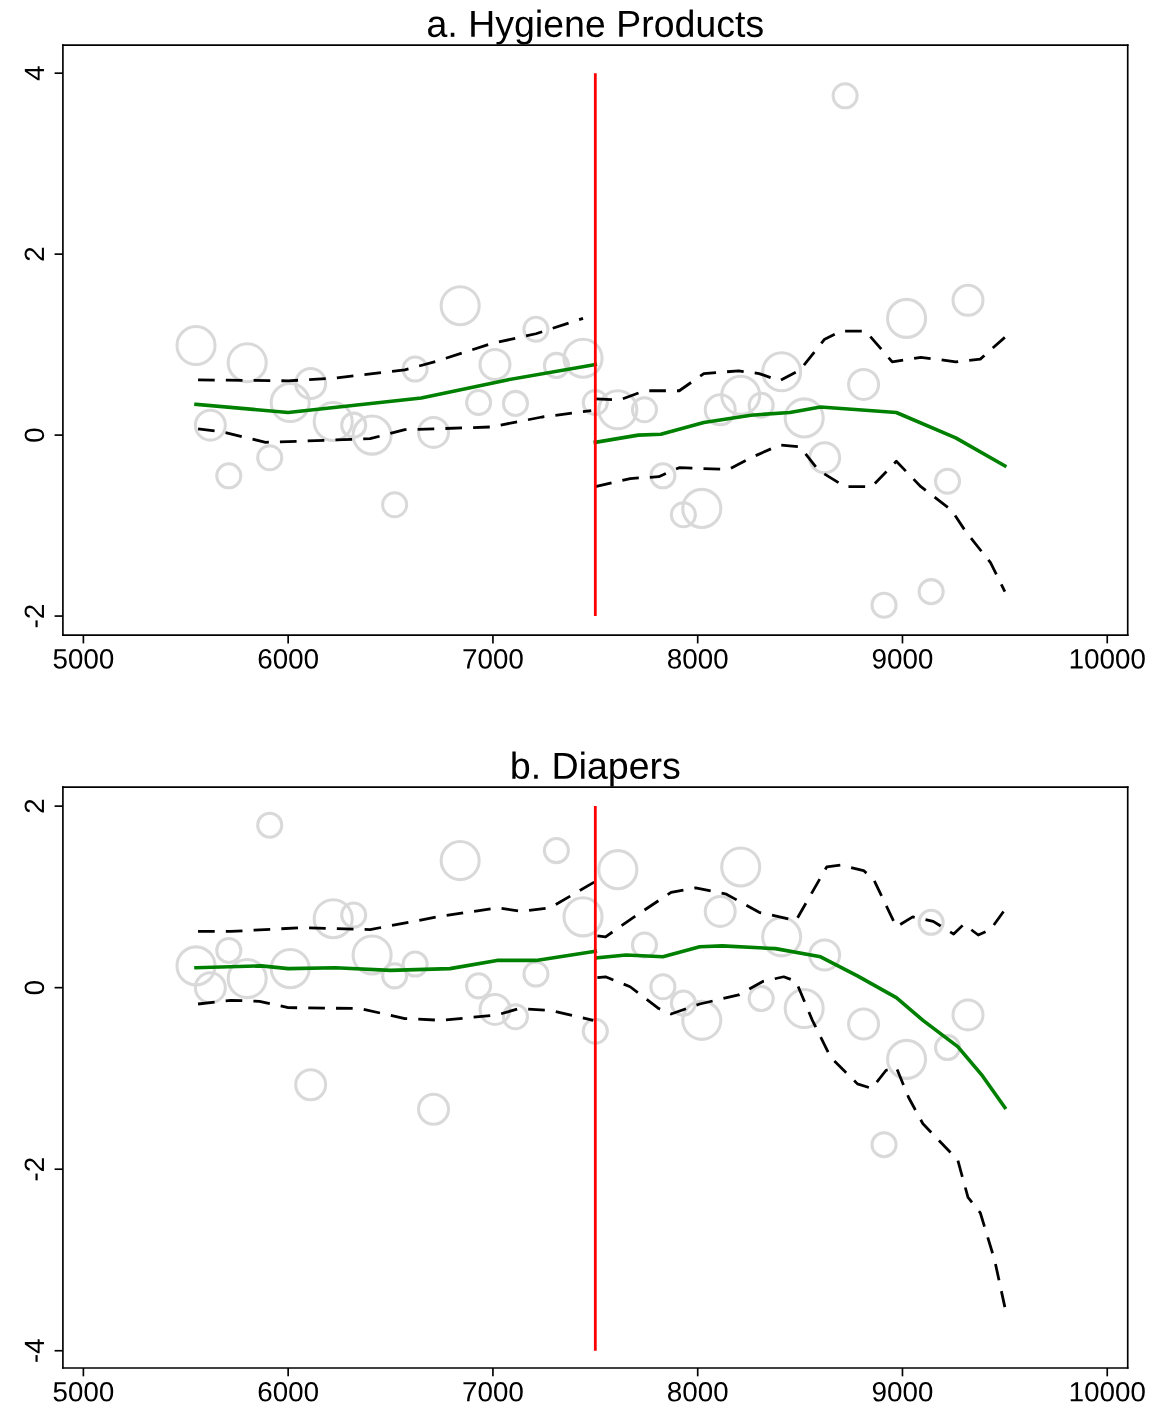 The width and height of the screenshot is (1165, 1410). Describe the element at coordinates (34, 1350) in the screenshot. I see `y-tick-label: -4` at that location.